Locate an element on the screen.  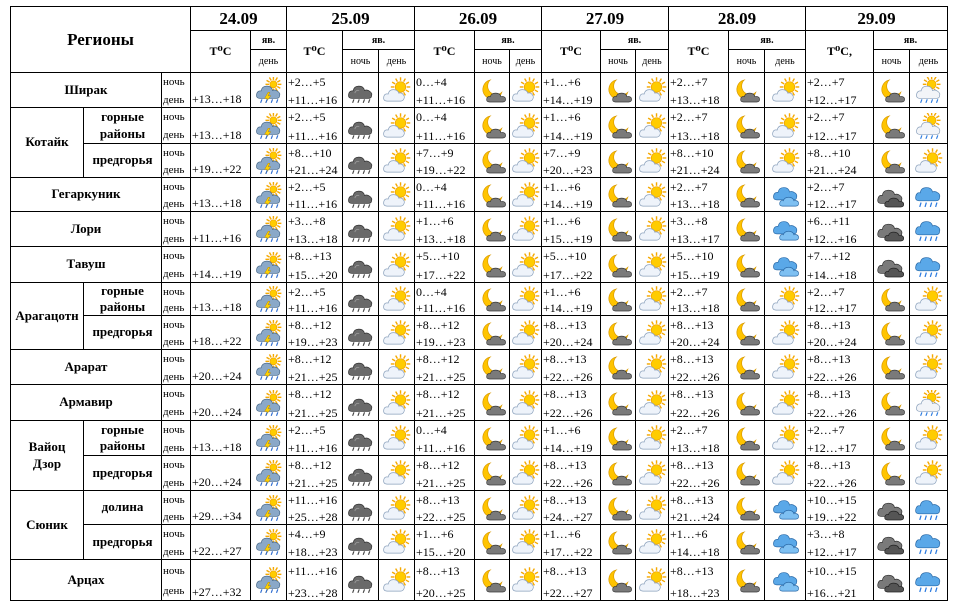
rain-icon is located at coordinates (929, 229).